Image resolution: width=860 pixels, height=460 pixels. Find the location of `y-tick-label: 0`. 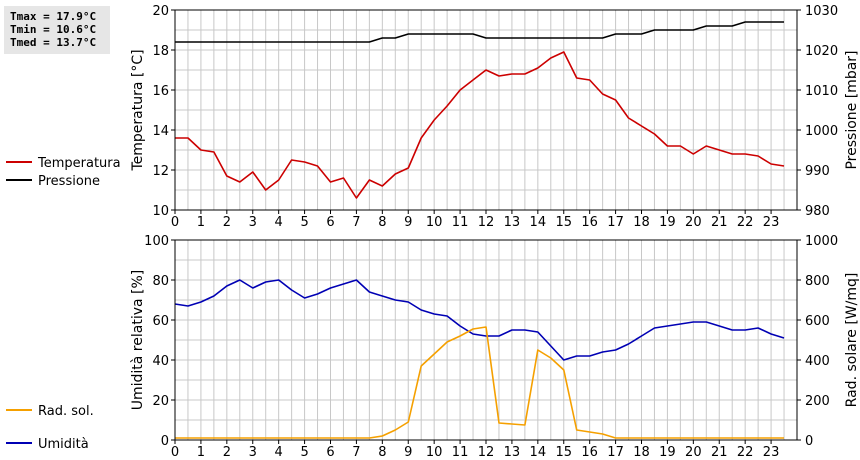

y-tick-label: 0 is located at coordinates (165, 441).